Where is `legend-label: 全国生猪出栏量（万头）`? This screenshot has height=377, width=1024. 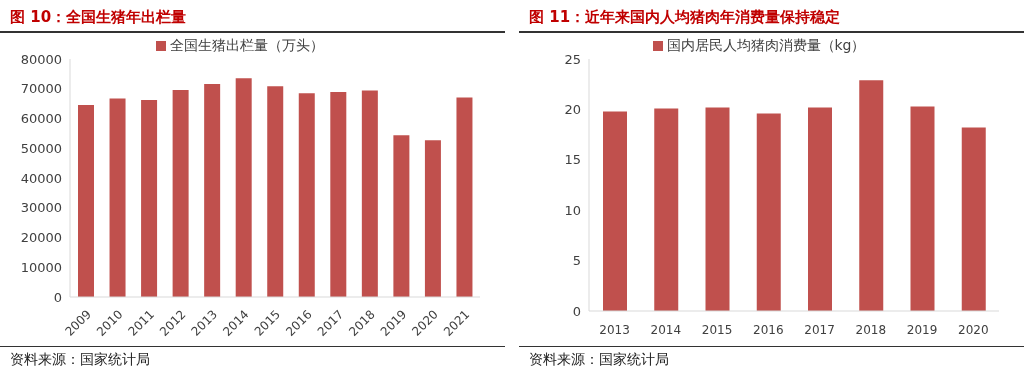
legend-label: 全国生猪出栏量（万头） is located at coordinates (247, 45).